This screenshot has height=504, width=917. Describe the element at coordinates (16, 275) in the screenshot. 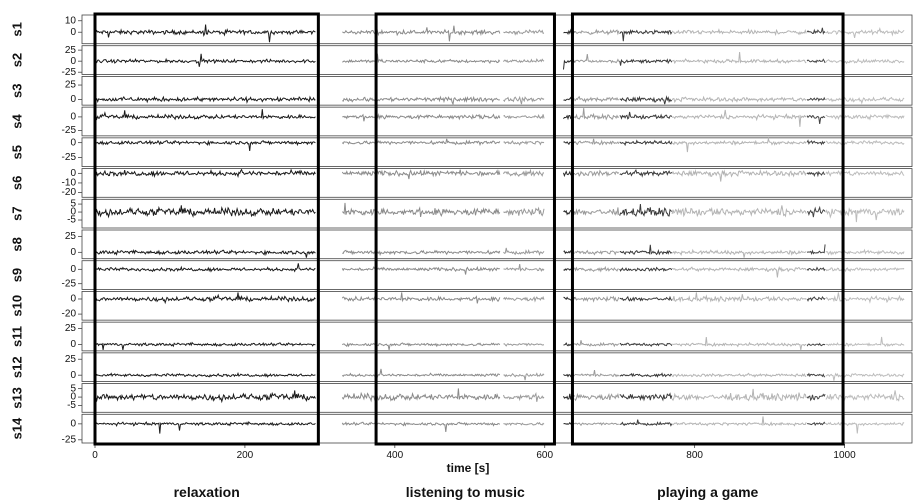

I see `channel-label: s9` at that location.